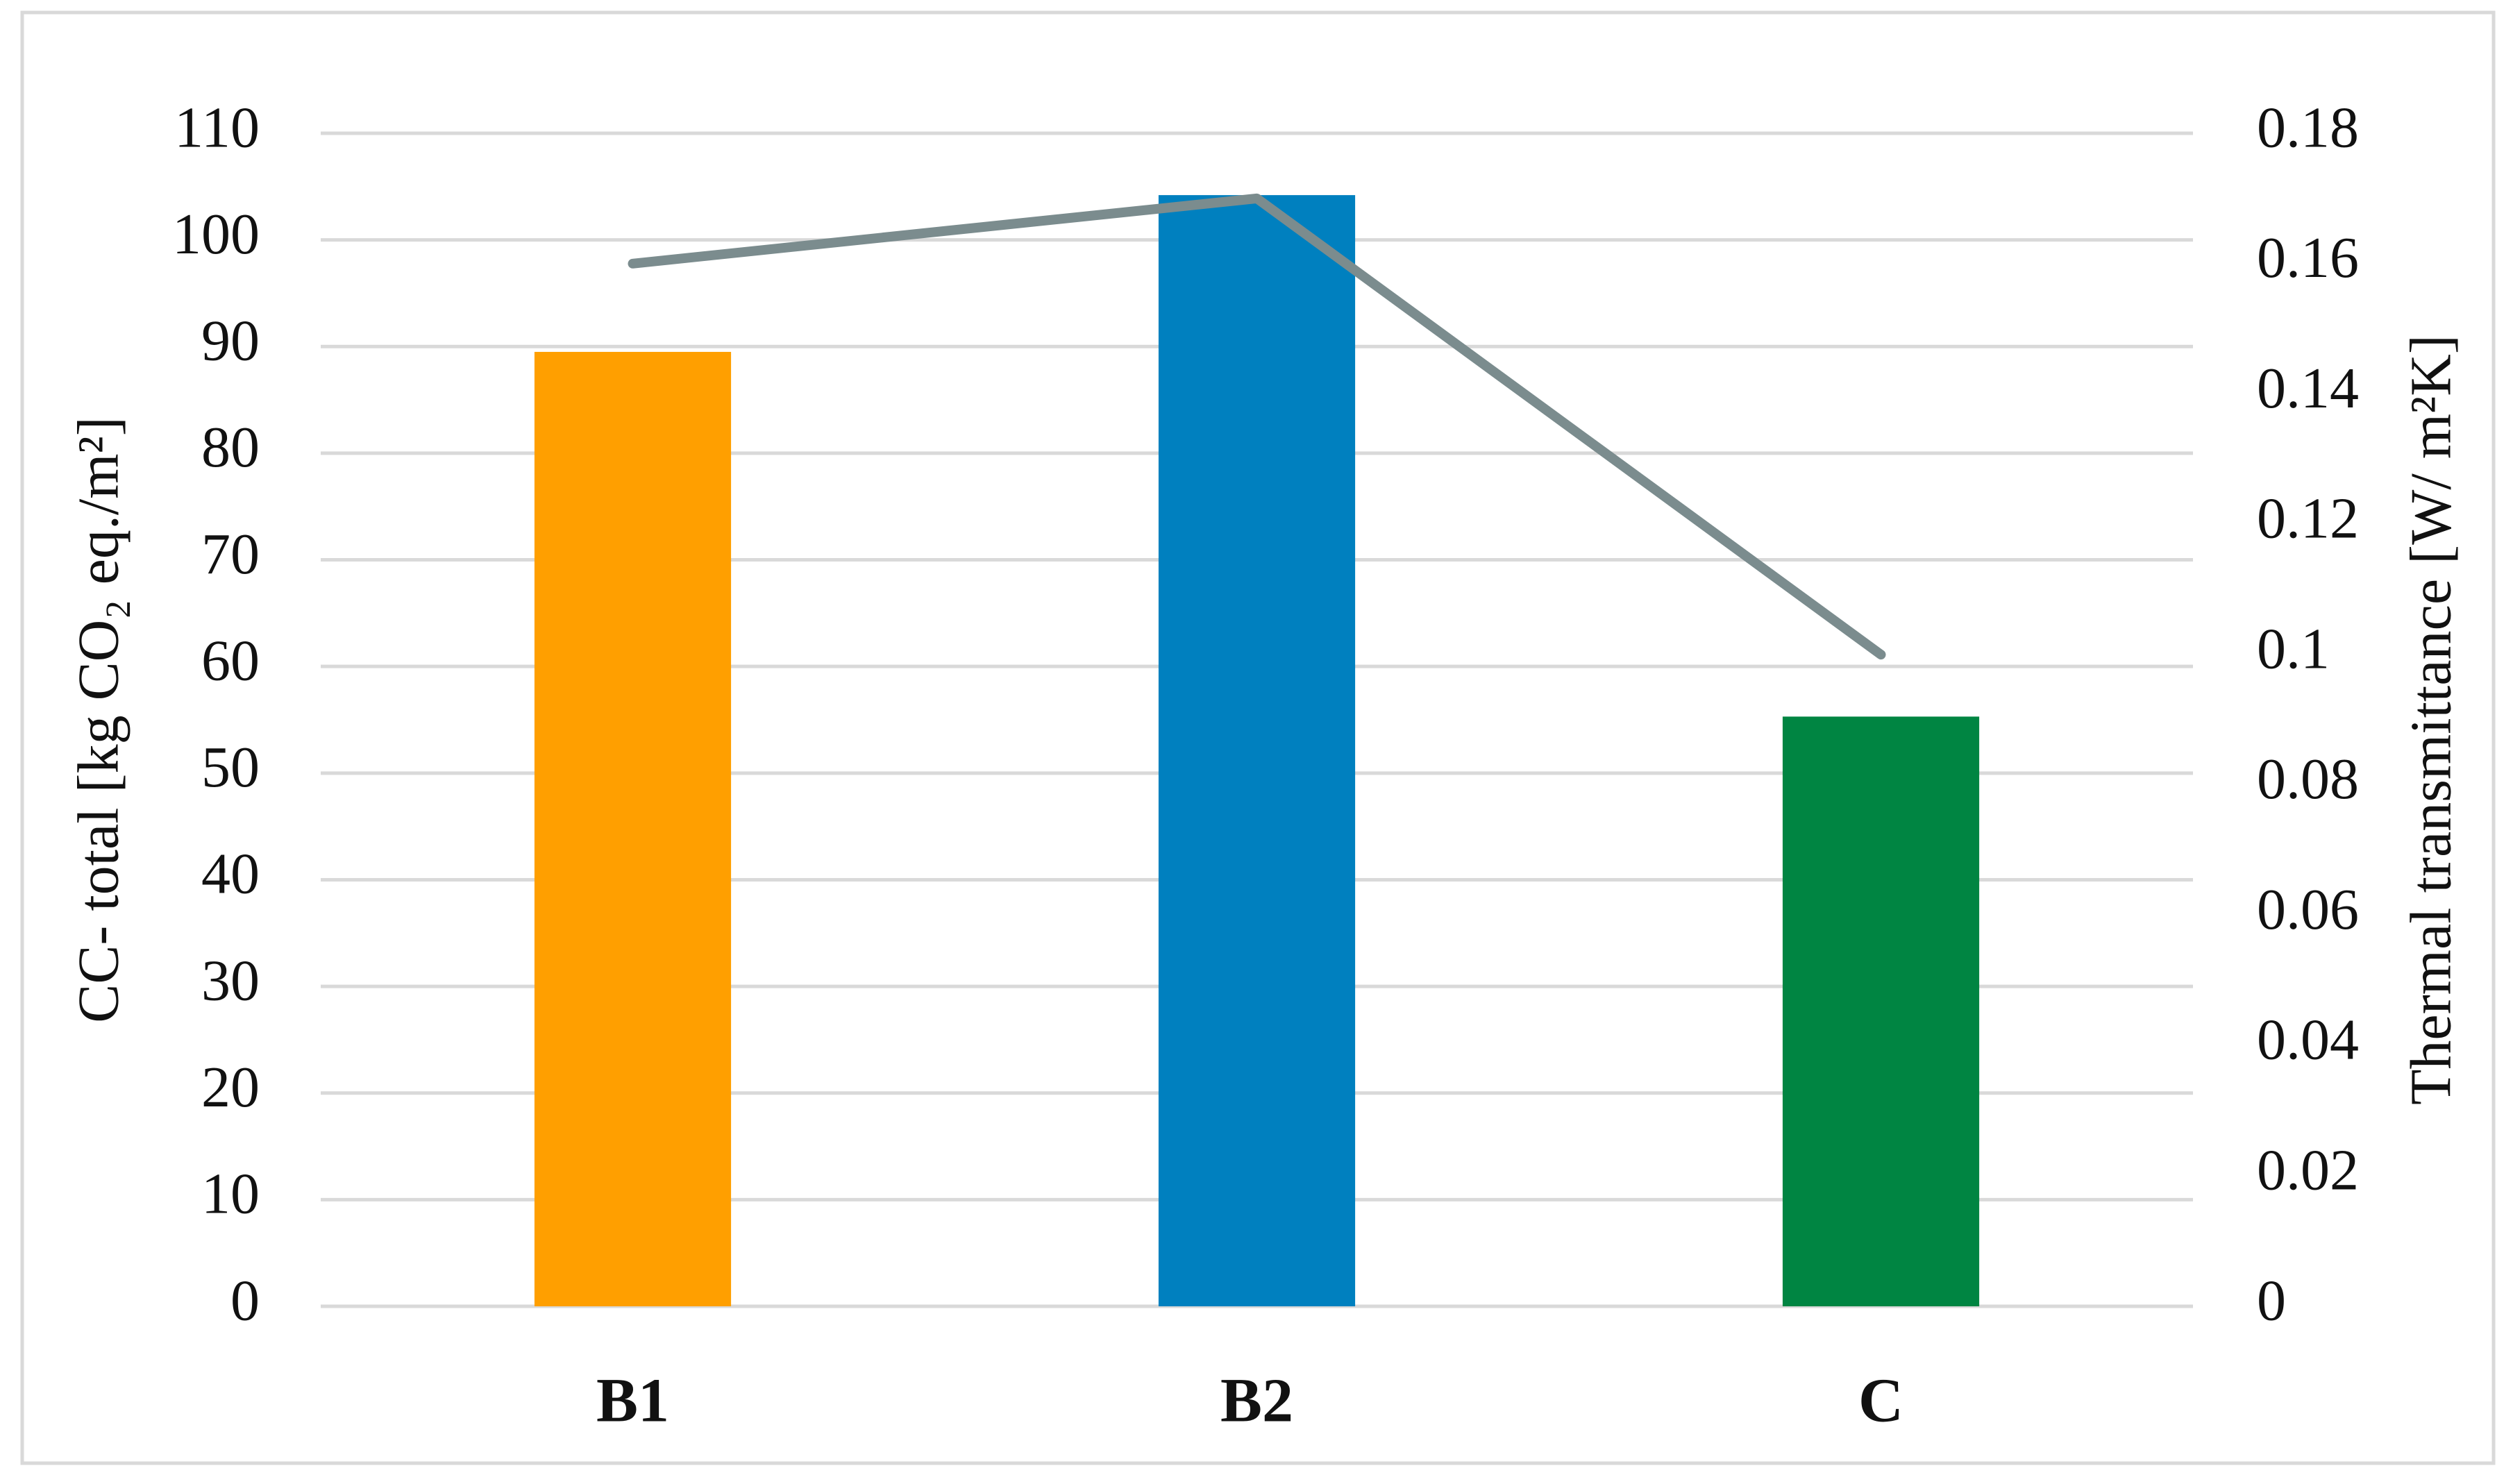 This screenshot has height=1484, width=2513. Describe the element at coordinates (245, 1300) in the screenshot. I see `y-tick-label: 0` at that location.